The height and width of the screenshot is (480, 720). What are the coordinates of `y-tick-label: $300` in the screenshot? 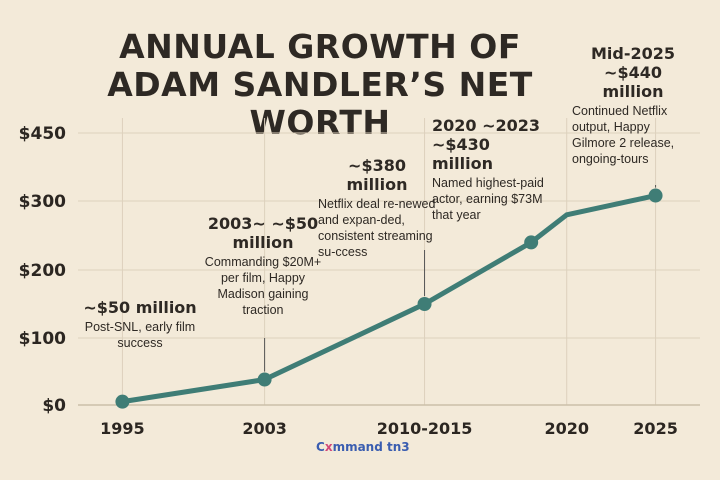 It's located at (42, 202).